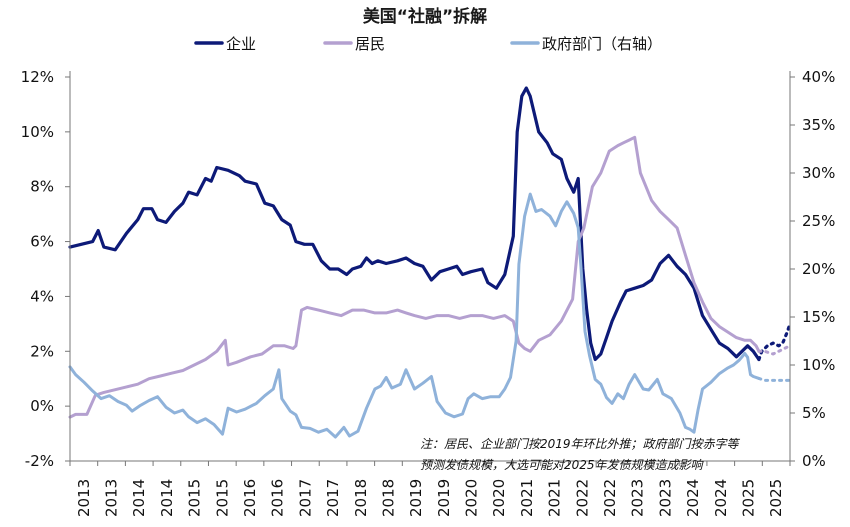 The height and width of the screenshot is (527, 850). I want to click on left-tick-label: 4%, so click(42, 296).